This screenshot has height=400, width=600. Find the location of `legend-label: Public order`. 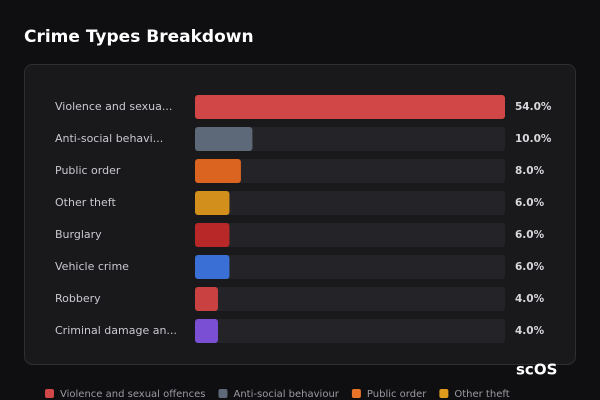

legend-label: Public order is located at coordinates (397, 394).